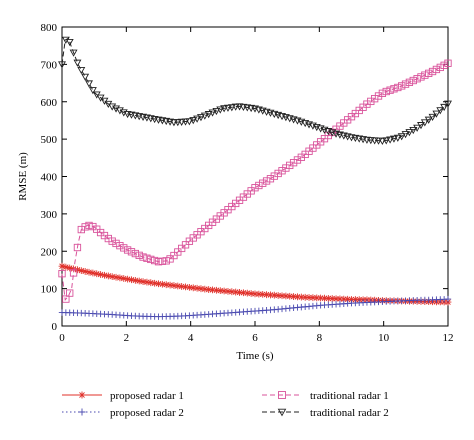 This screenshot has height=440, width=474. I want to click on legend-label: proposed radar 2, so click(147, 413).